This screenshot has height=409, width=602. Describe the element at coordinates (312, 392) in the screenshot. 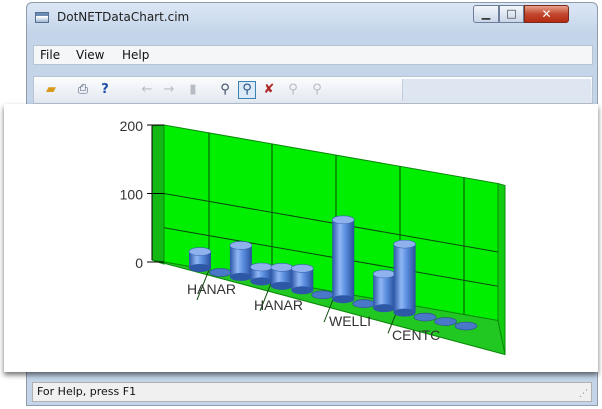

I see `status-bar: For Help, press F1 ⋰` at that location.